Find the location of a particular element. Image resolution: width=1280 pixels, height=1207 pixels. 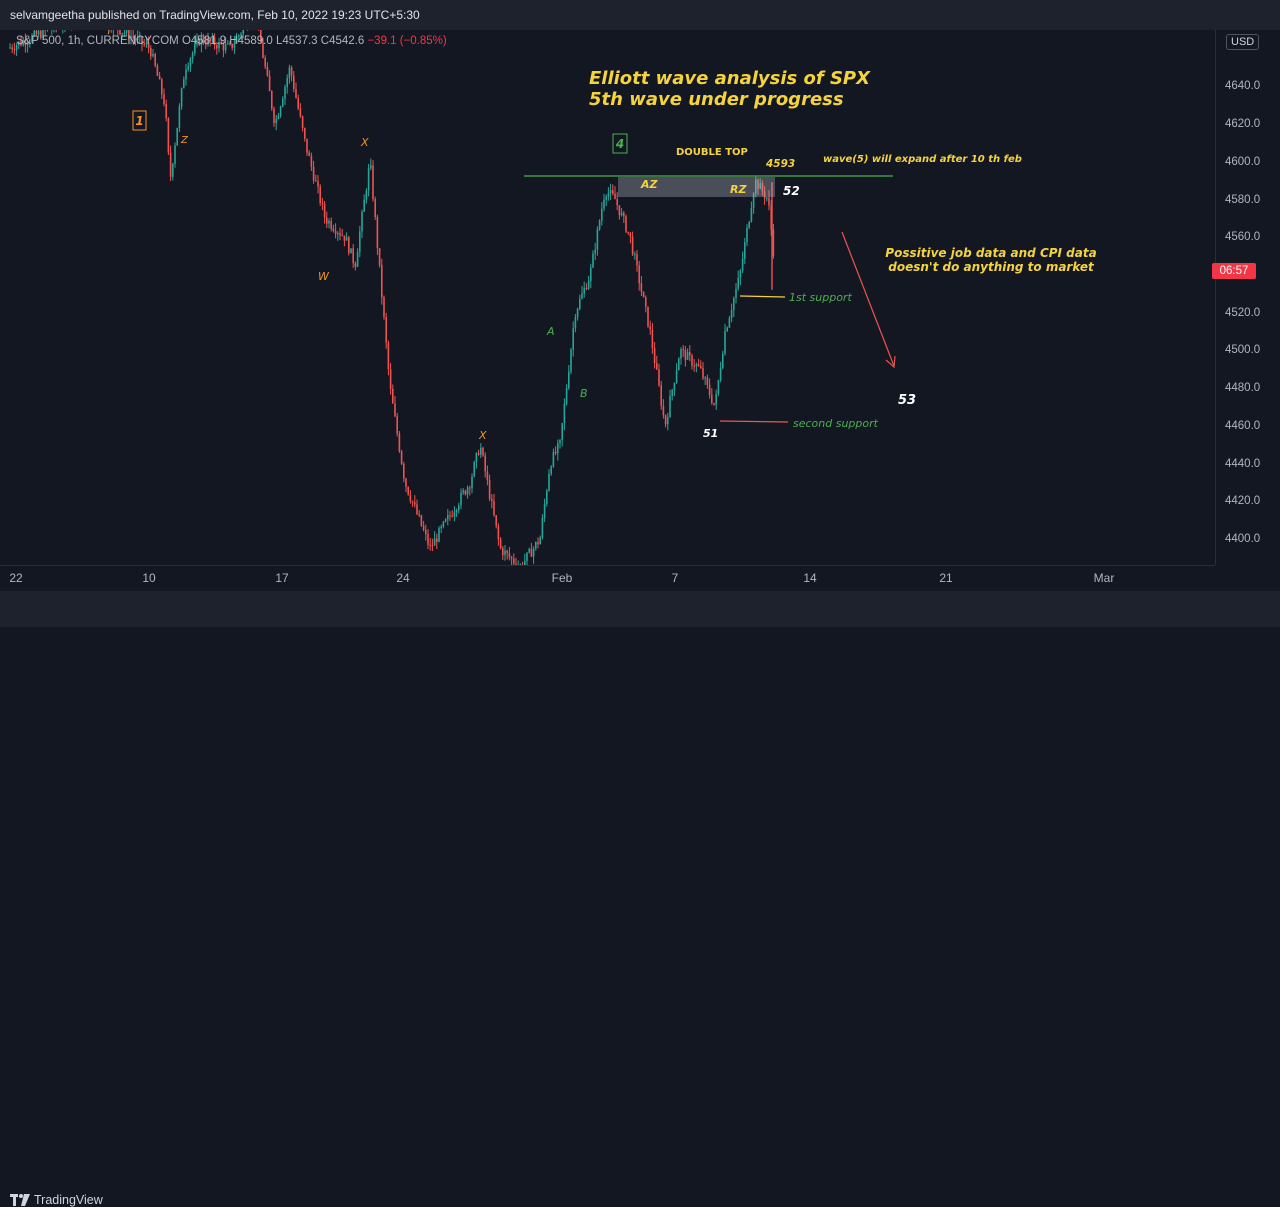

wave-4-label: 4 is located at coordinates (619, 144).